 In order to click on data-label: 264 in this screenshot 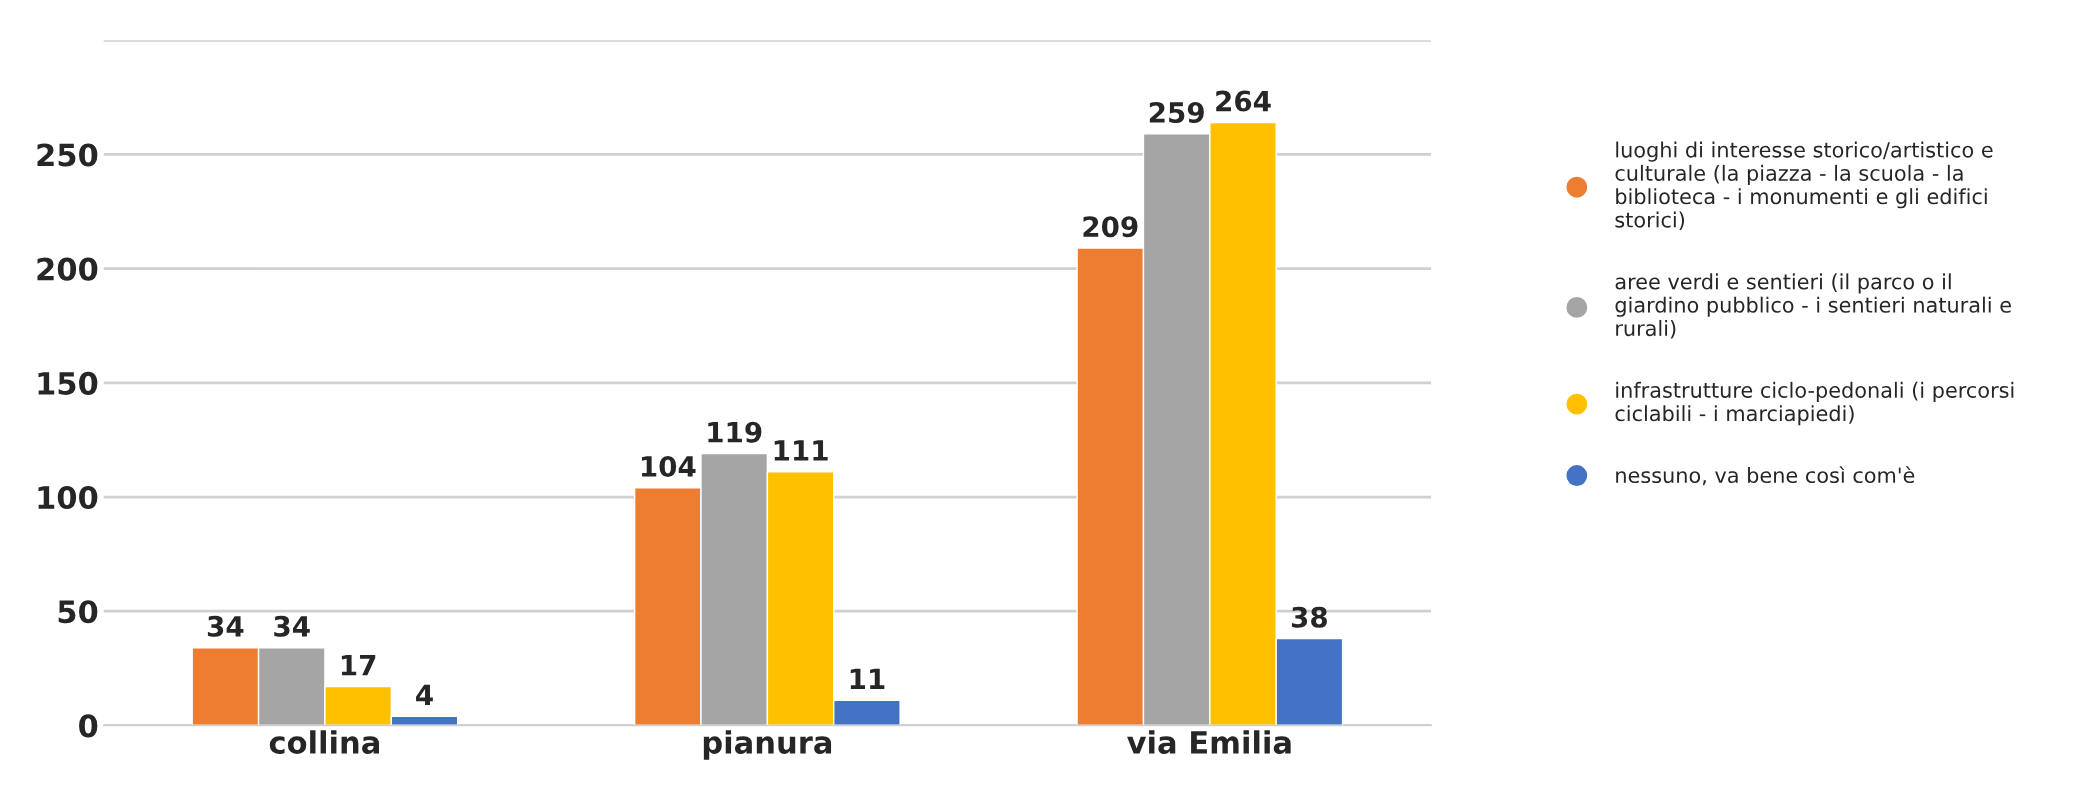, I will do `click(1243, 101)`.